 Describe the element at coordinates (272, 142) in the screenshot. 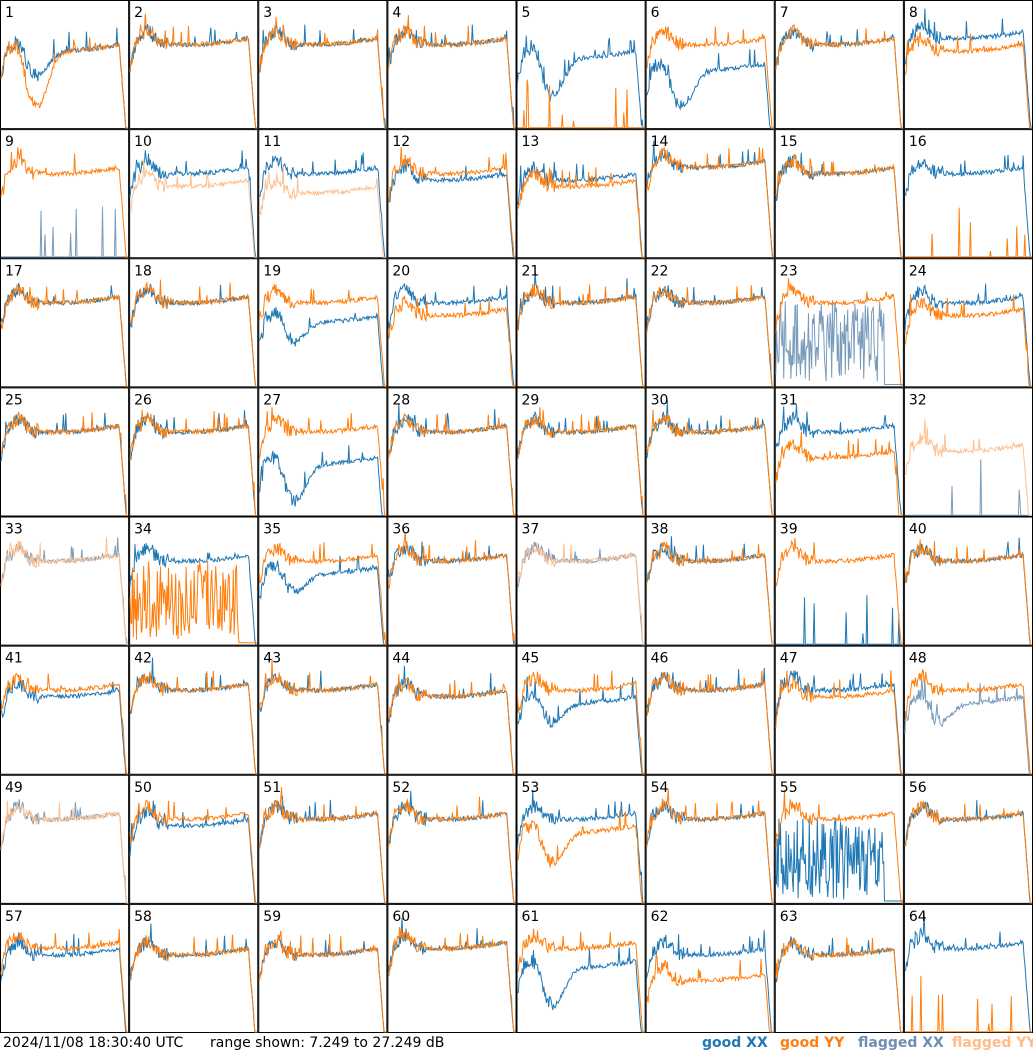

I see `panel-label: 11` at that location.